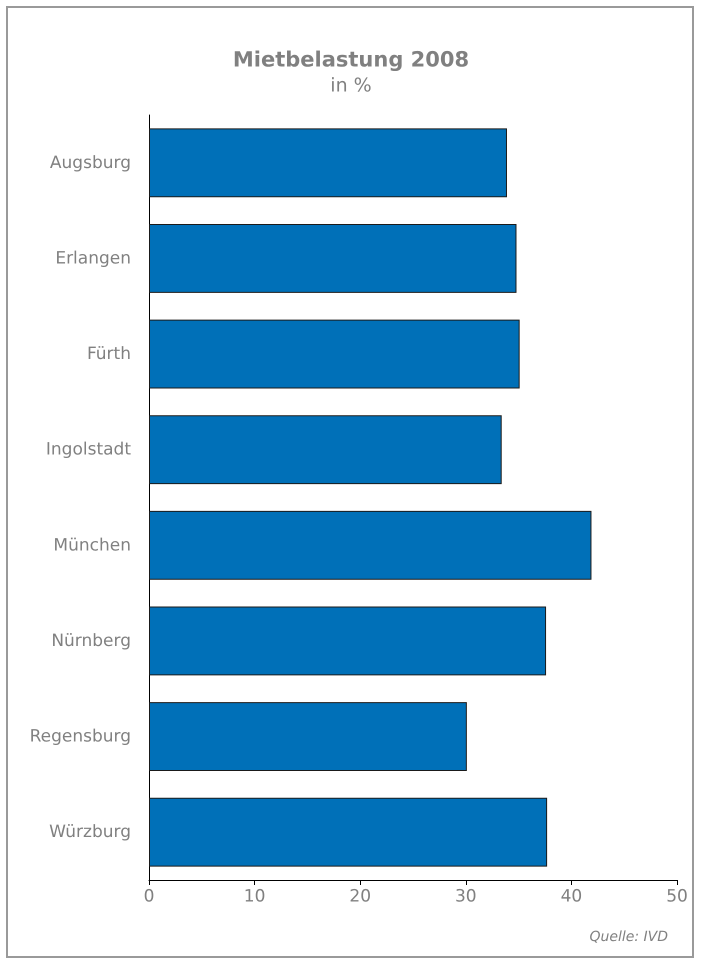  What do you see at coordinates (571, 896) in the screenshot?
I see `x-tick-label: 40` at bounding box center [571, 896].